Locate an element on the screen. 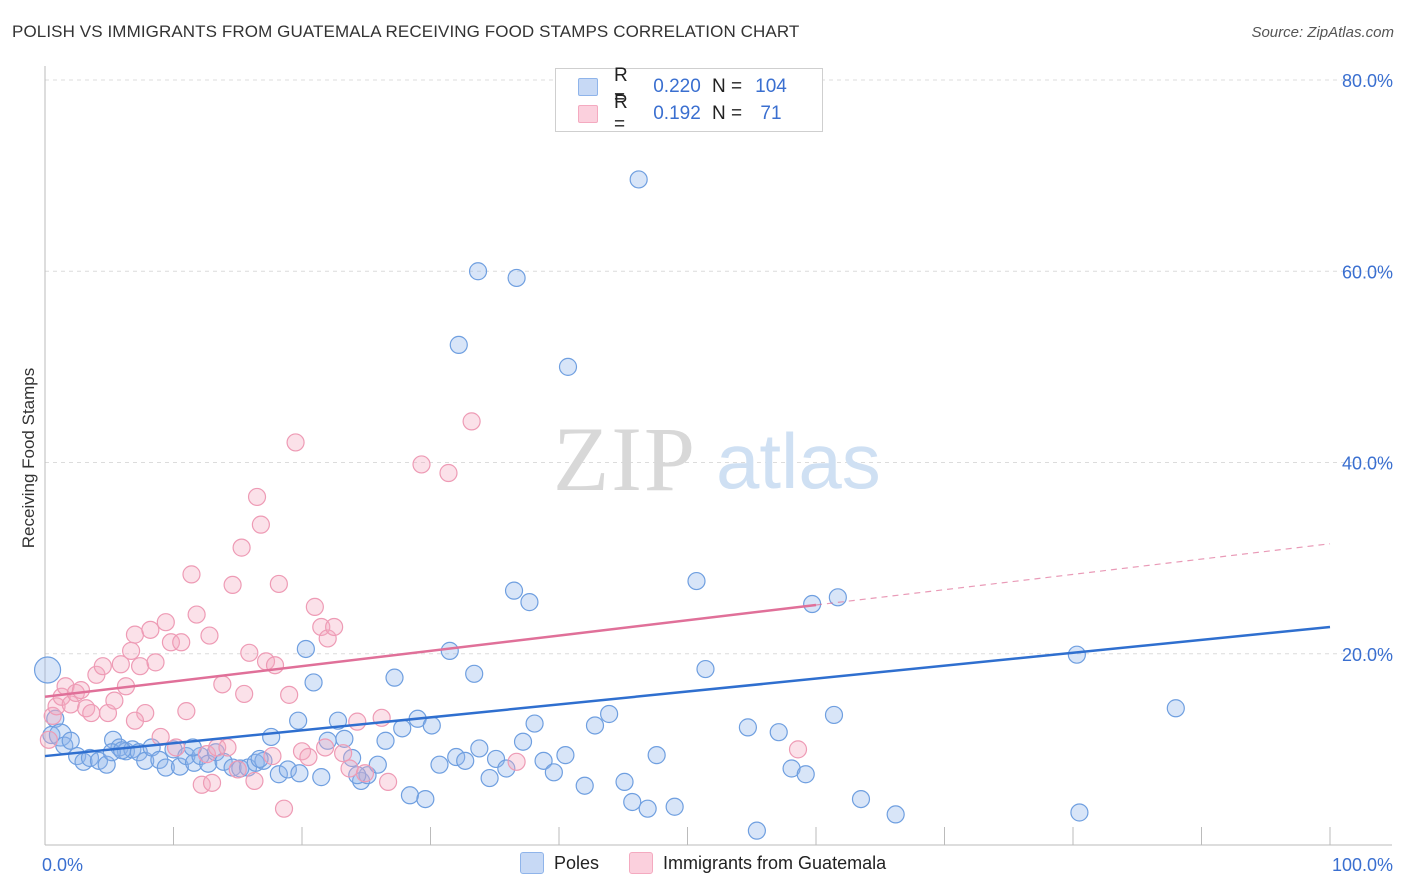 This screenshot has width=1406, height=892. poles-trend-line is located at coordinates (687, 691).